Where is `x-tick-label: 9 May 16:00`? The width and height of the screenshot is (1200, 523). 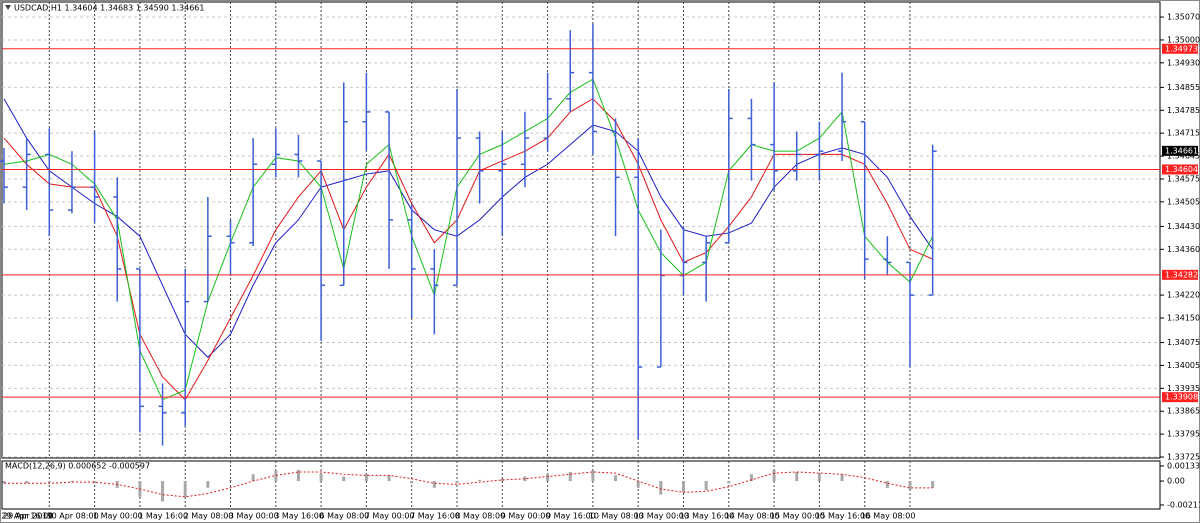
x-tick-label: 9 May 16:00 is located at coordinates (571, 516).